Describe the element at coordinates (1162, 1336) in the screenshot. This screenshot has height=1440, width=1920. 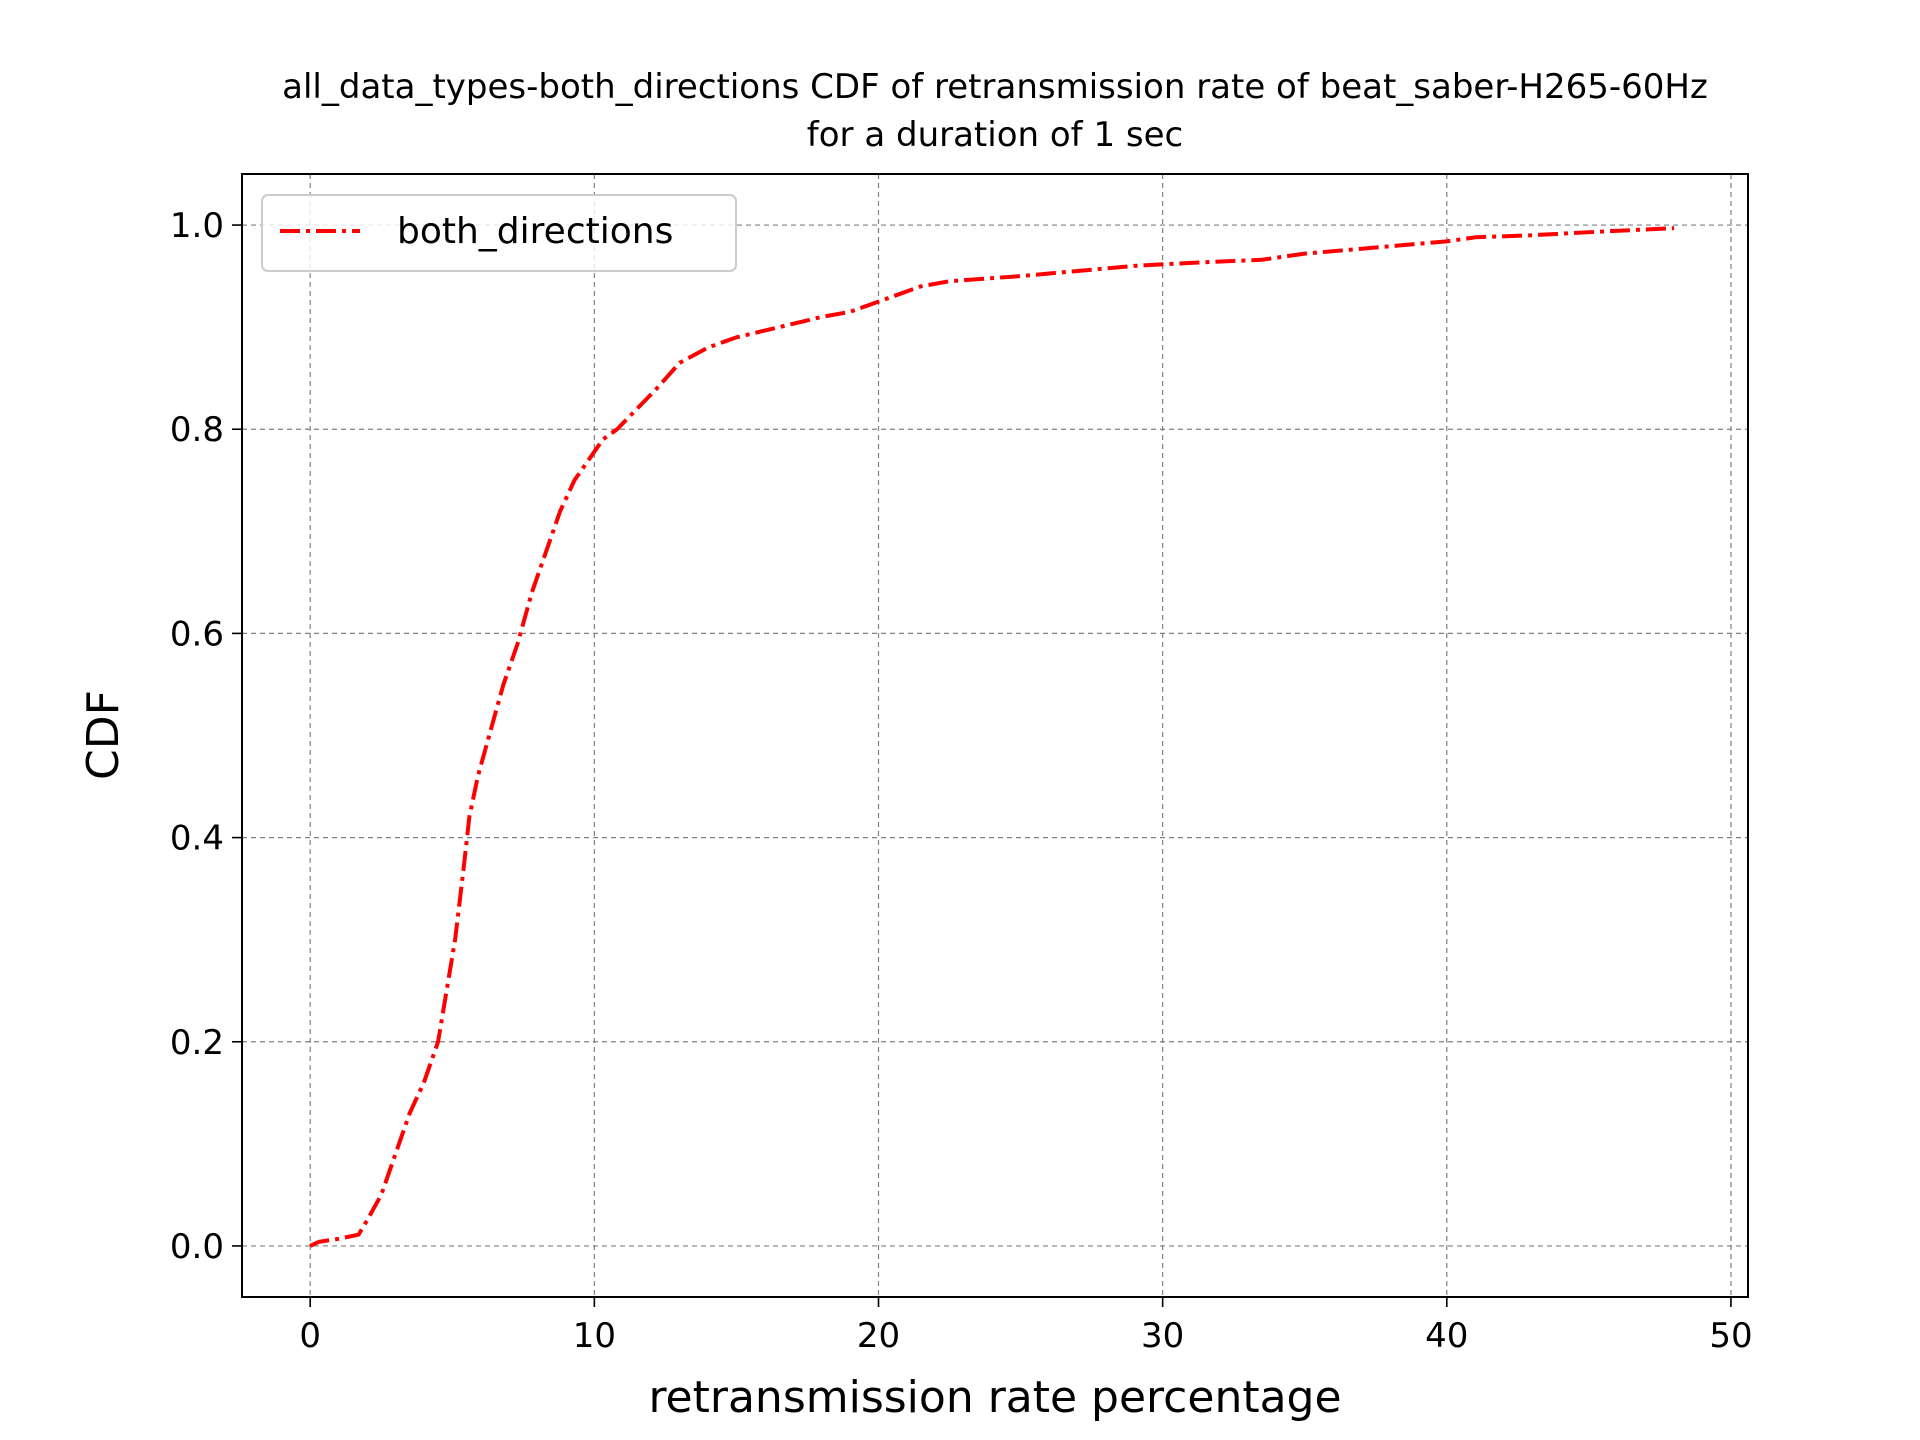
I see `x-tick-label: 30` at that location.